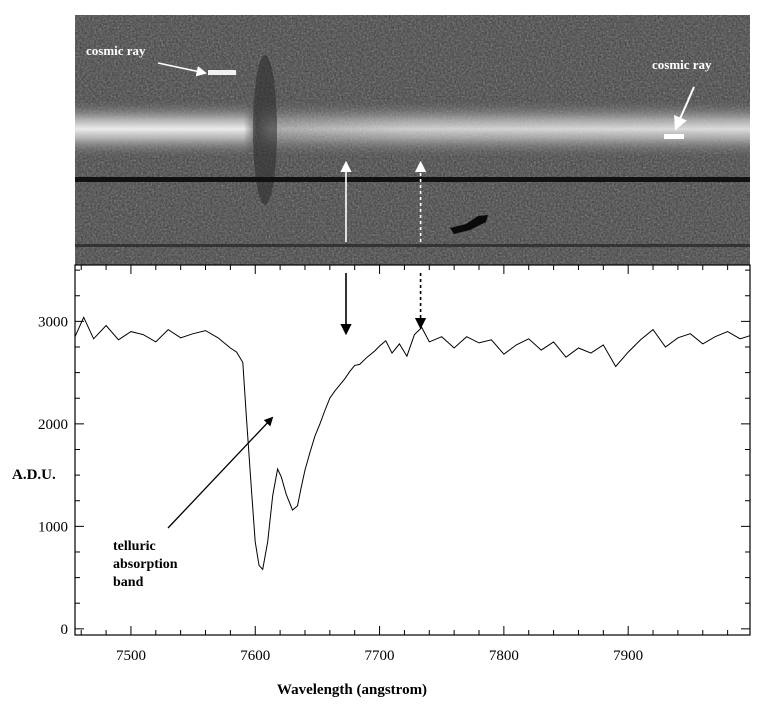 The height and width of the screenshot is (710, 779). Describe the element at coordinates (352, 690) in the screenshot. I see `x-axis-title: Wavelength (angstrom)` at that location.